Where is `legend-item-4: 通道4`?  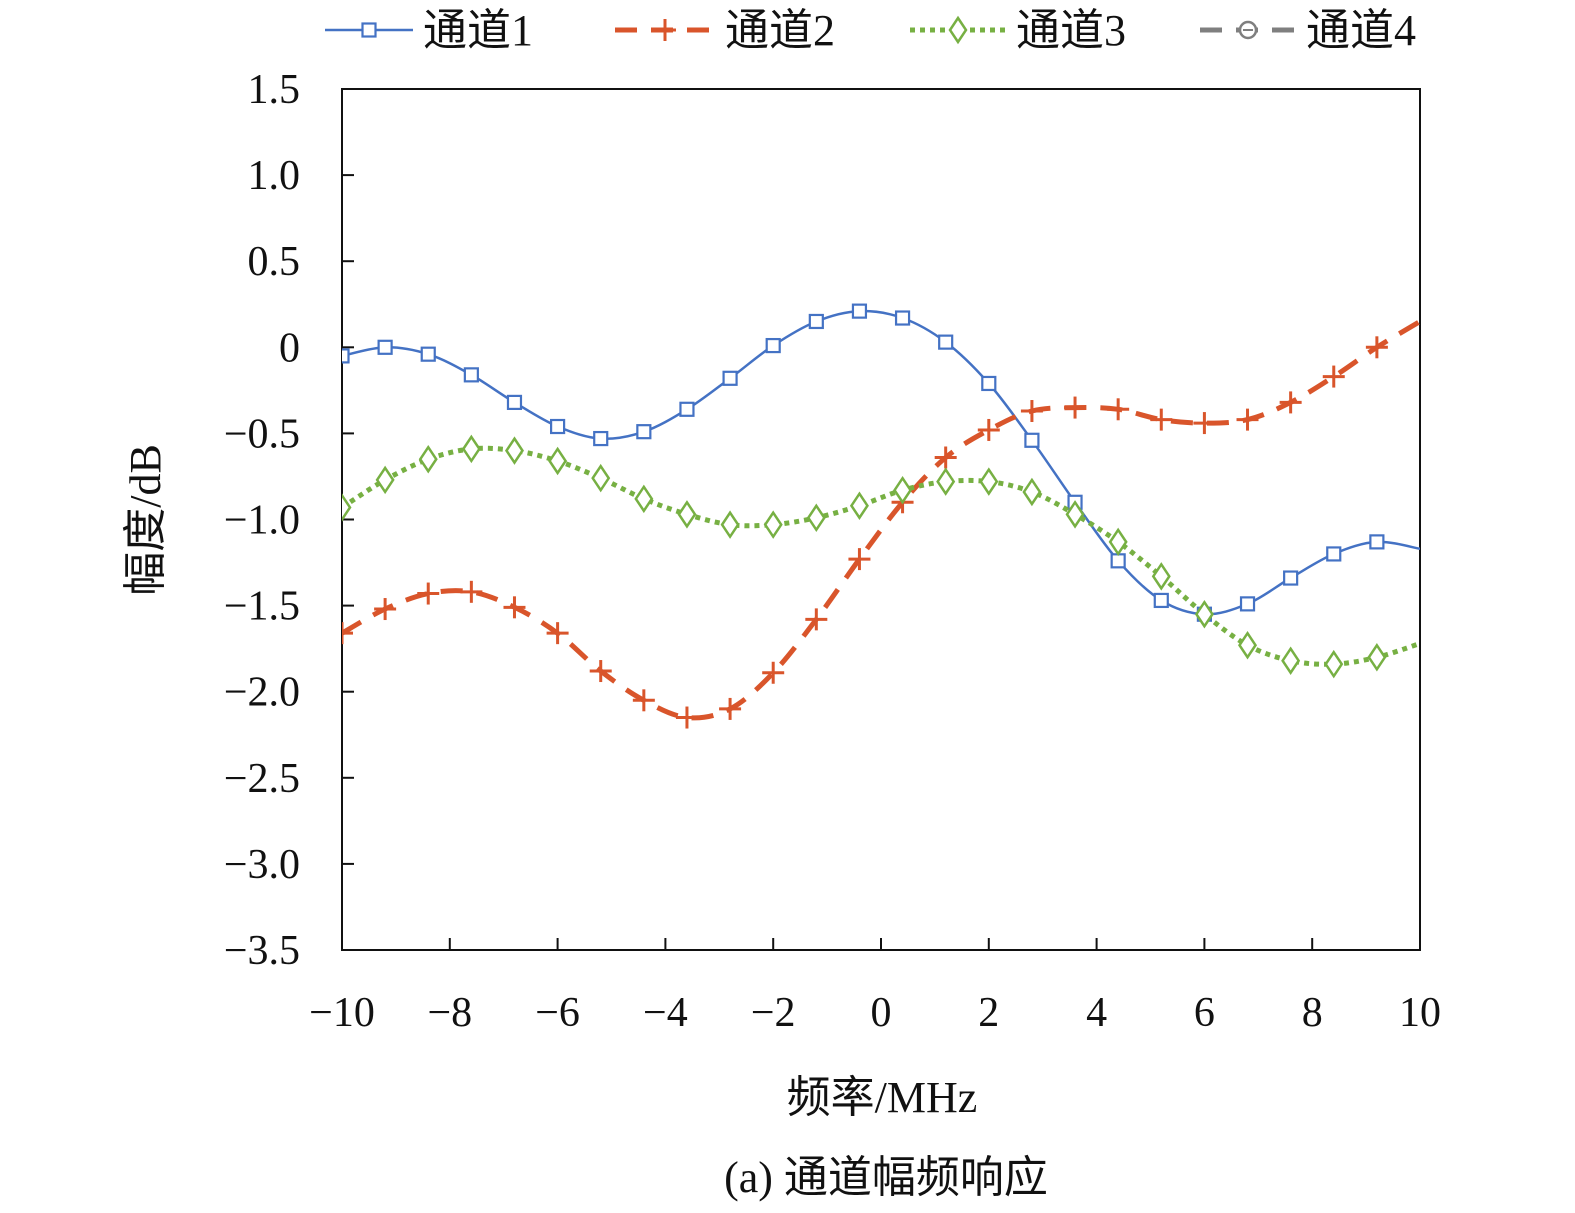
legend-item-4: 通道4 is located at coordinates (1308, 30).